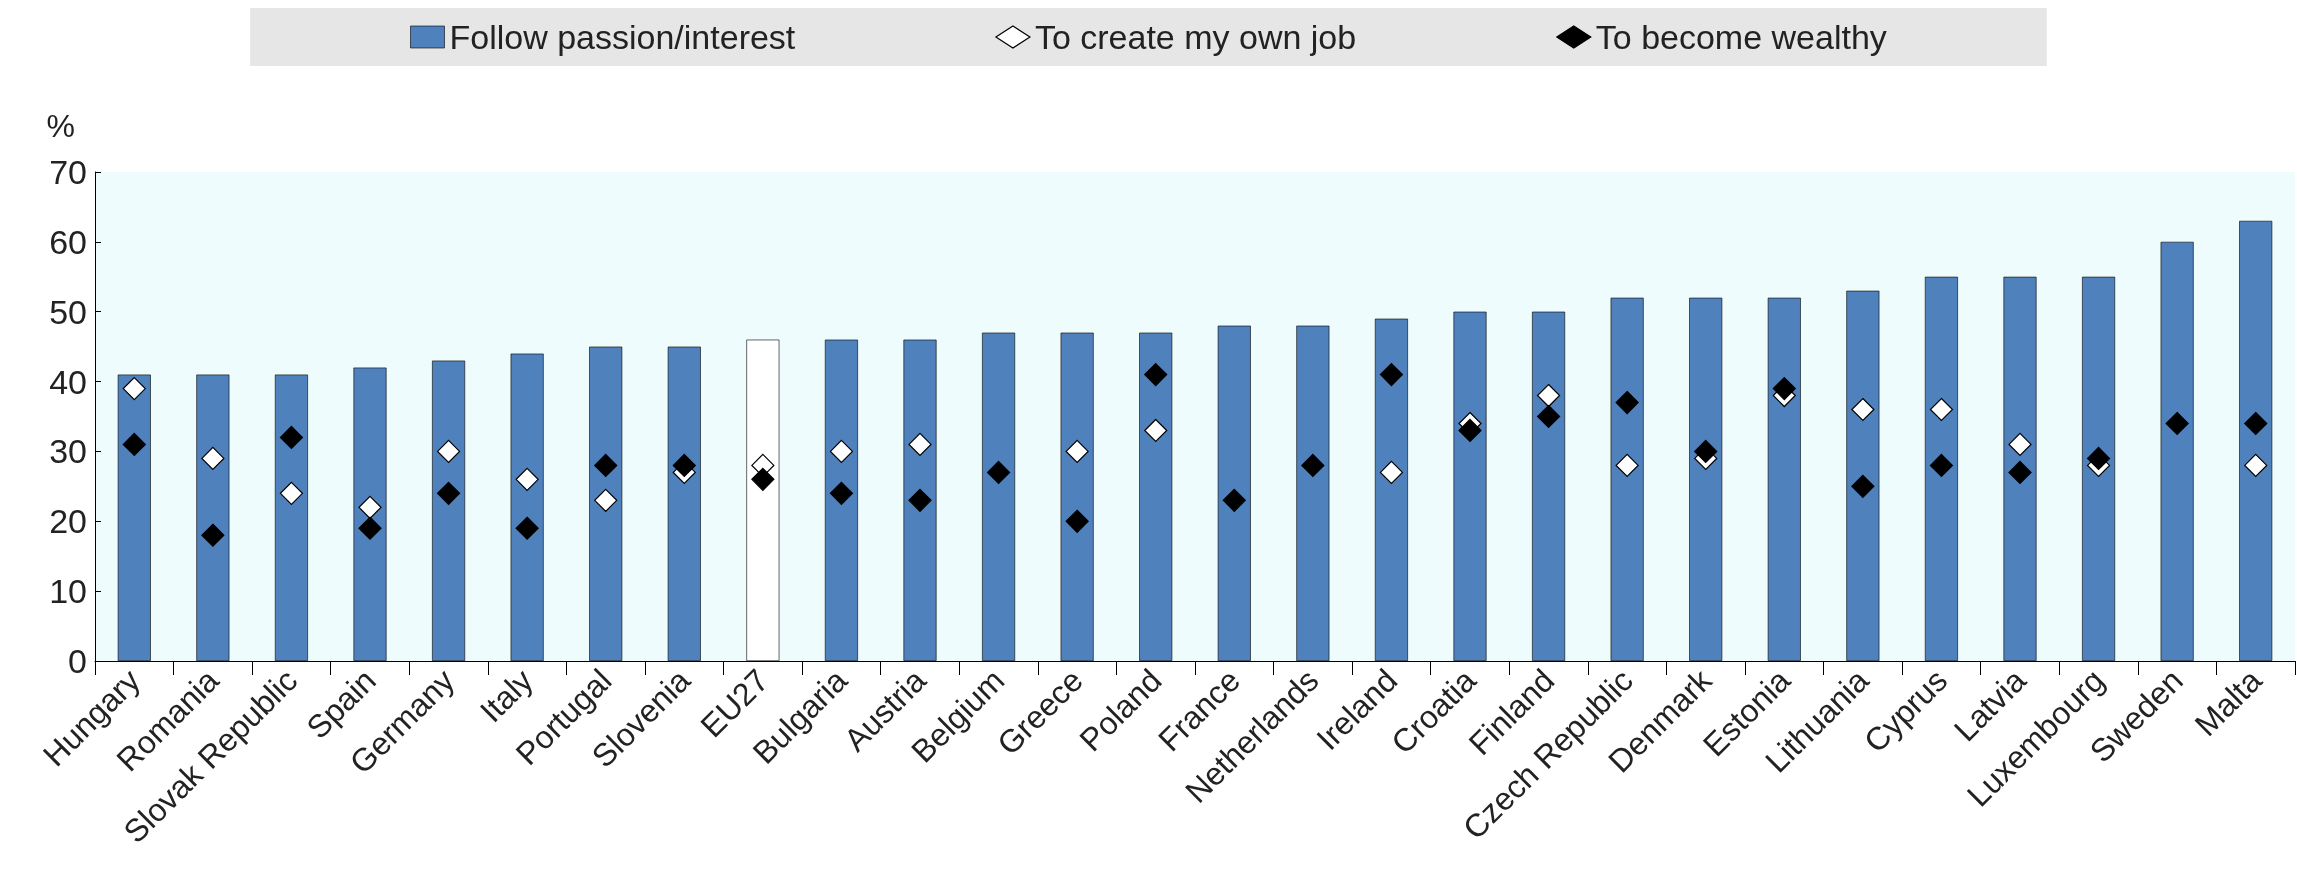 Image resolution: width=2297 pixels, height=881 pixels. I want to click on y-tick-label: 70, so click(68, 172).